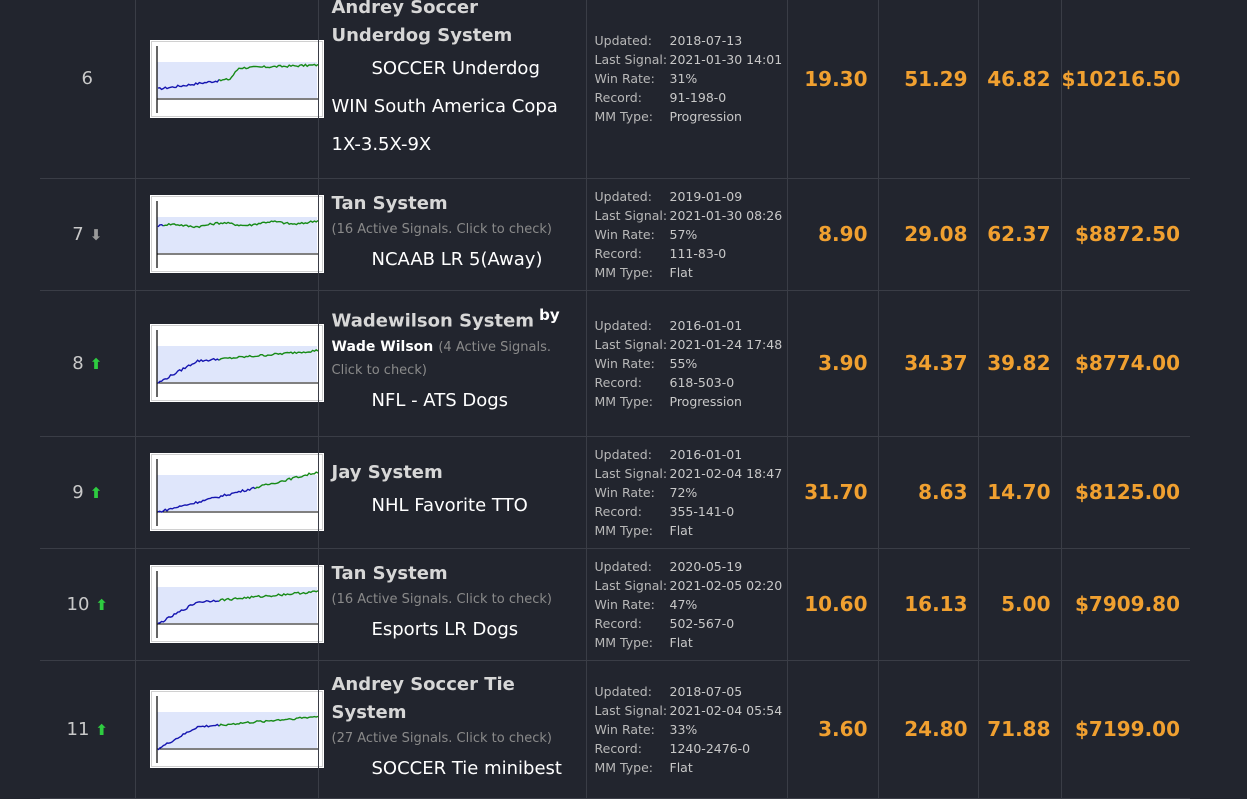 This screenshot has height=799, width=1247. Describe the element at coordinates (706, 566) in the screenshot. I see `updated-value: 2020-05-19` at that location.